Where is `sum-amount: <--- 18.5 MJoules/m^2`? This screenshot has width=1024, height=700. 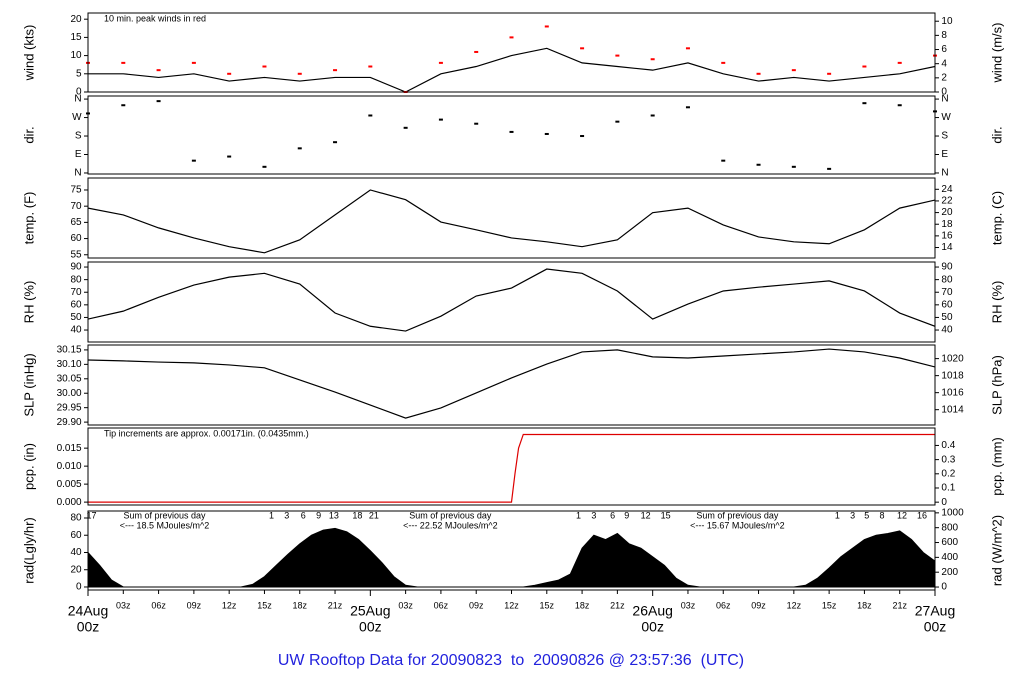
sum-amount: <--- 18.5 MJoules/m^2 is located at coordinates (165, 525).